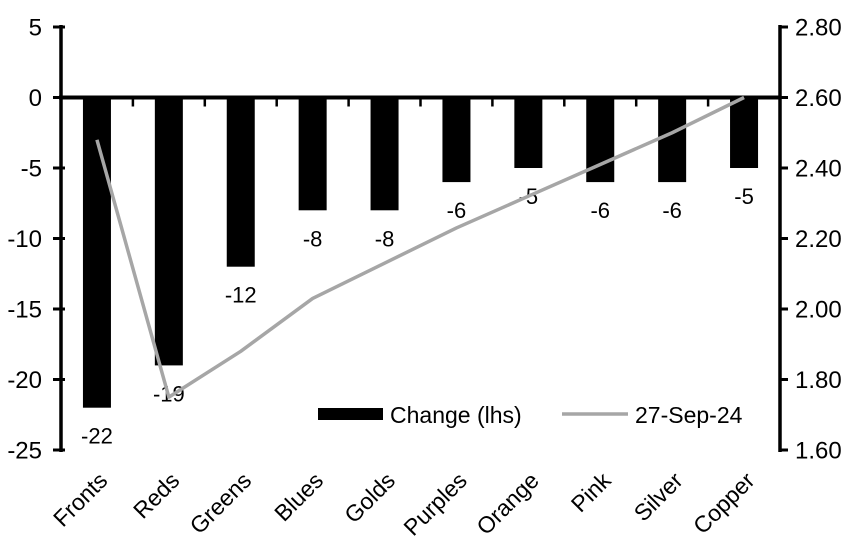 This screenshot has height=550, width=852. What do you see at coordinates (658, 496) in the screenshot?
I see `category-label-silver: Silver` at bounding box center [658, 496].